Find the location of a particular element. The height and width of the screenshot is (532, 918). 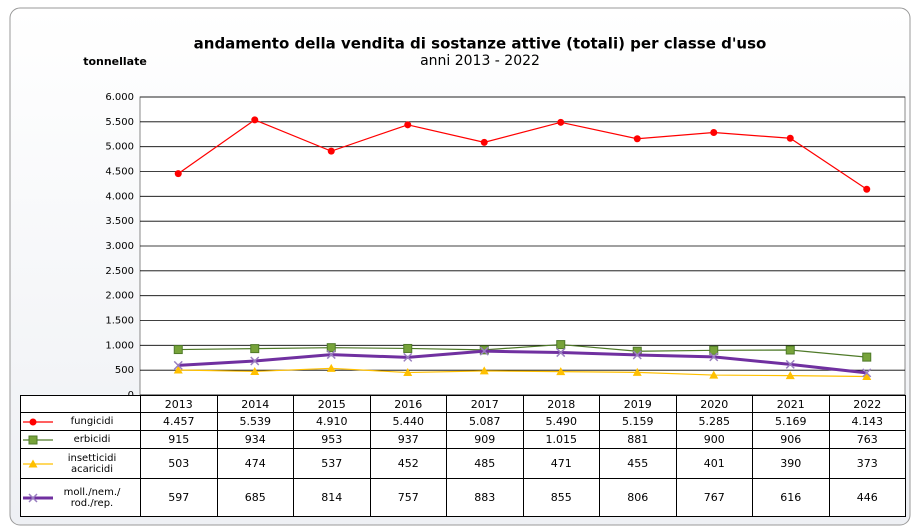

table-row: erbicidi 915 934 953 937 909 1.015 881 900 906 763 is located at coordinates (463, 439).